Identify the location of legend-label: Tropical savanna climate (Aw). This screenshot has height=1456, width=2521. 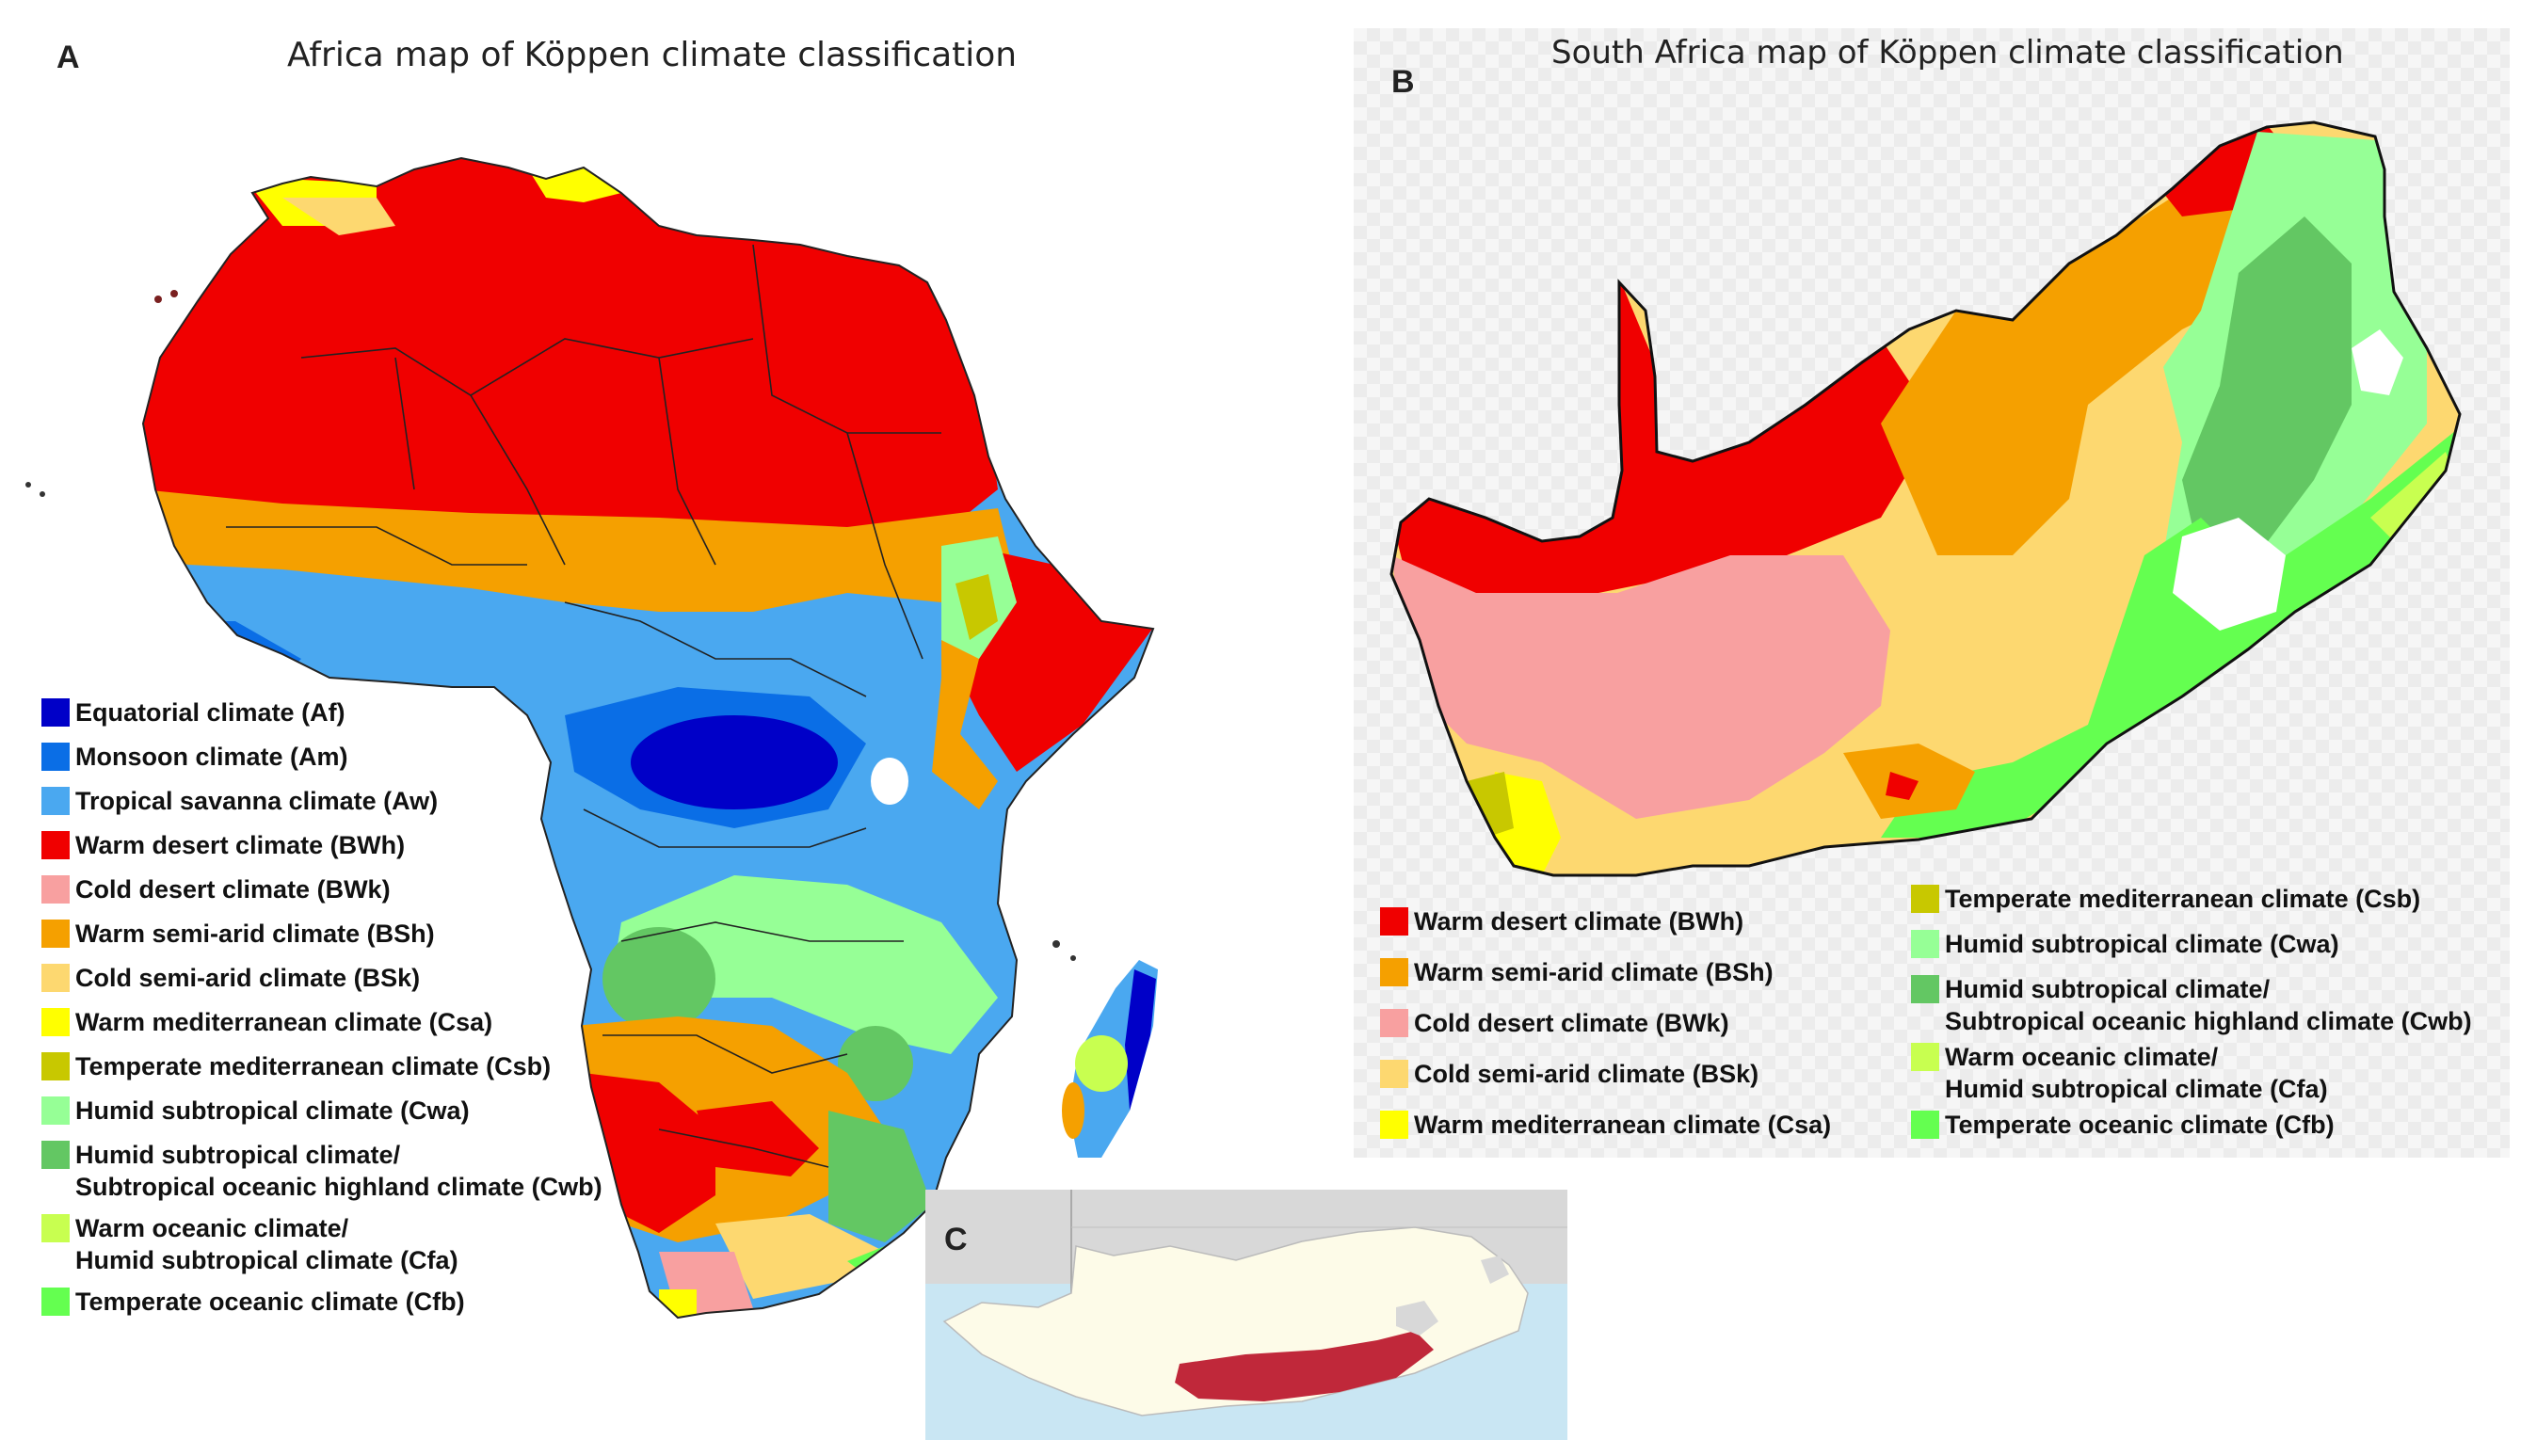
(257, 801).